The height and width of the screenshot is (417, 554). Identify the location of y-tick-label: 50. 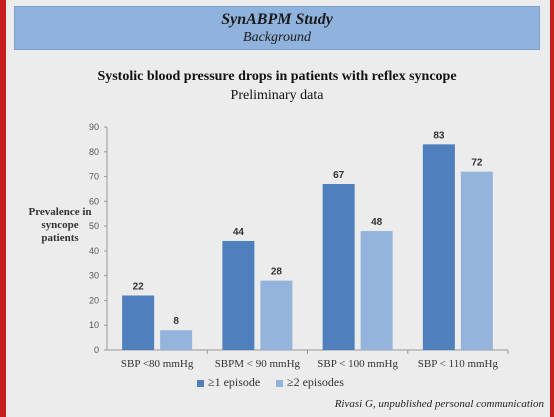
(94, 226).